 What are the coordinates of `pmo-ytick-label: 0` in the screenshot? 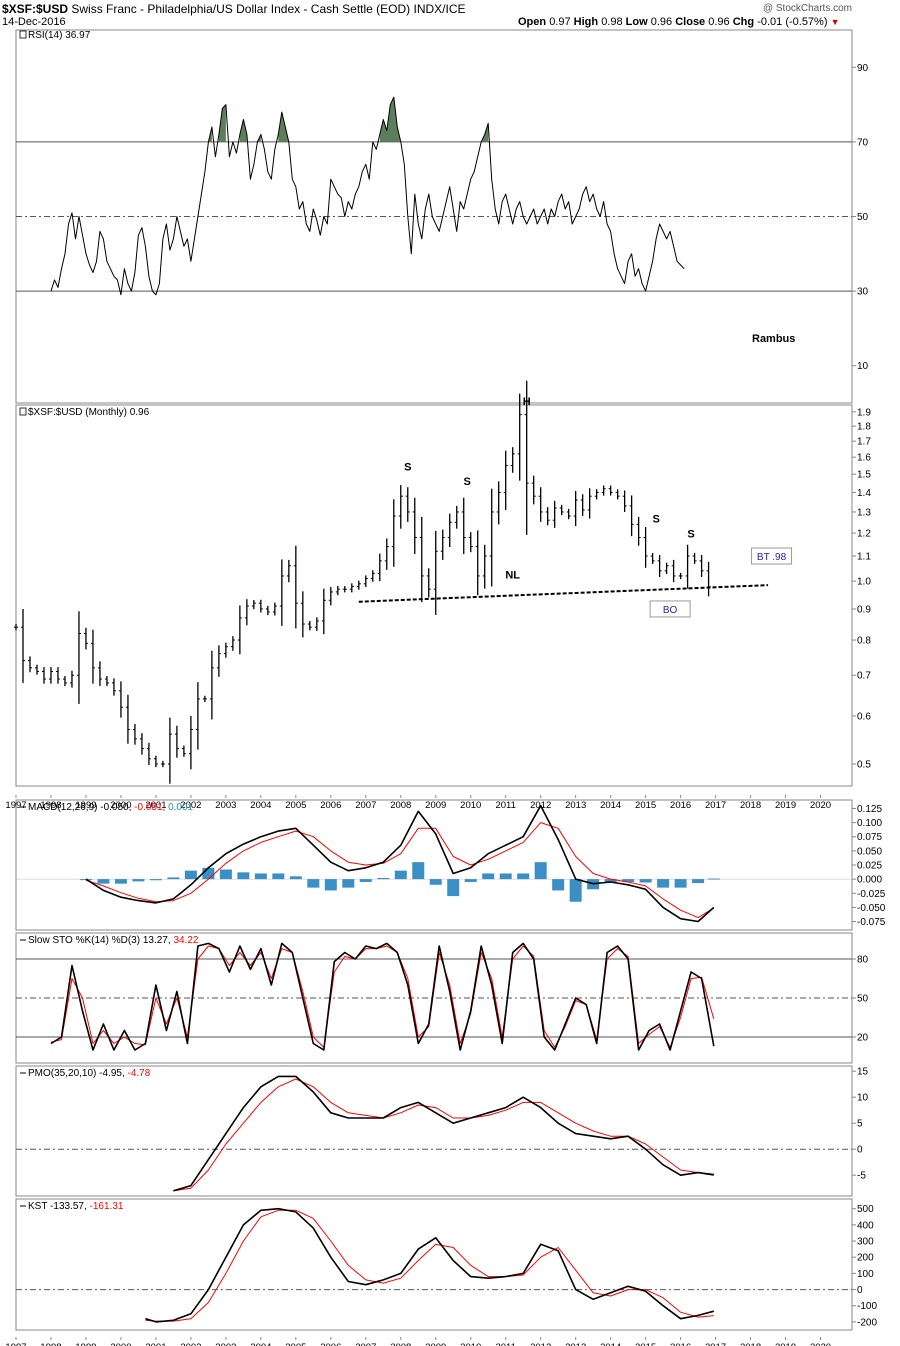 It's located at (860, 1150).